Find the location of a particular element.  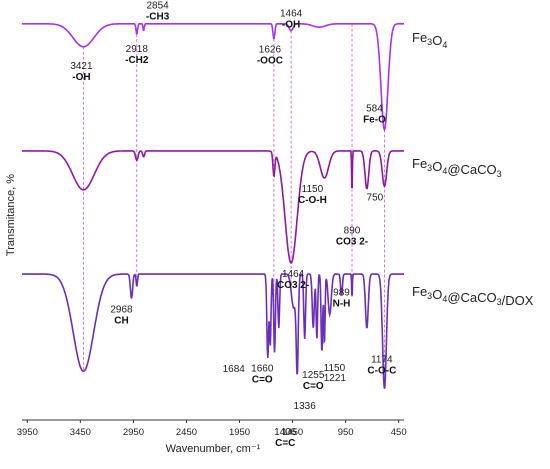

peak-annotation: 3421-OH is located at coordinates (81, 72).